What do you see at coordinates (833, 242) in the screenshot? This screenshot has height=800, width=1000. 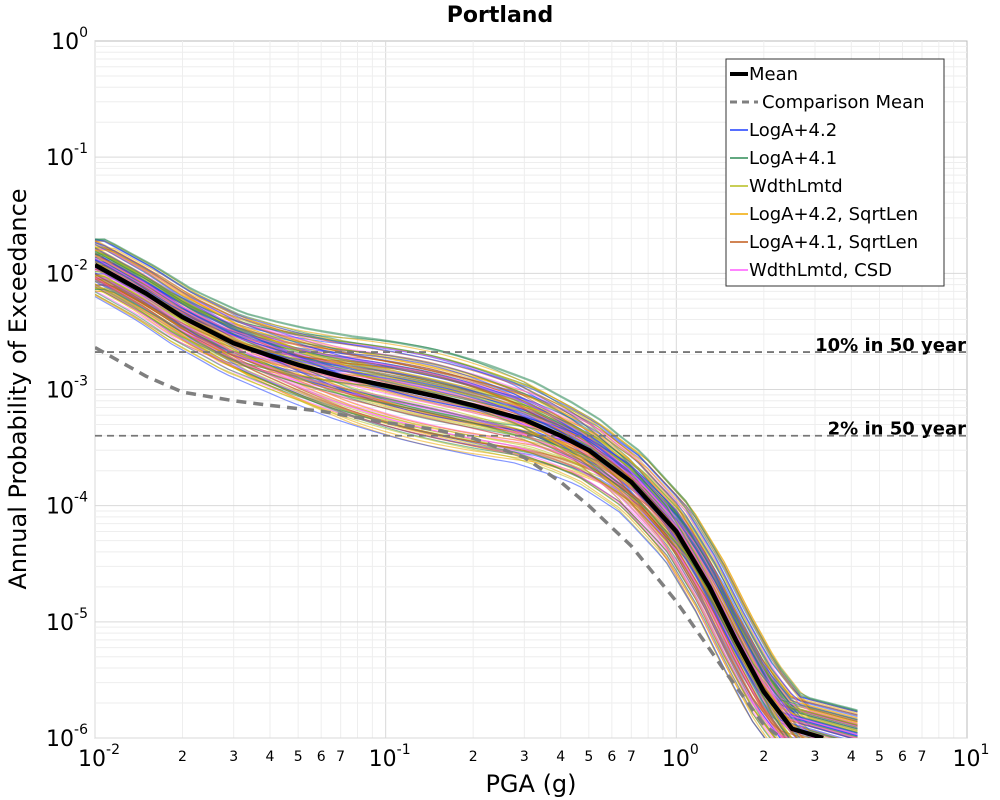 I see `legend-label: LogA+4.1, SqrtLen` at bounding box center [833, 242].